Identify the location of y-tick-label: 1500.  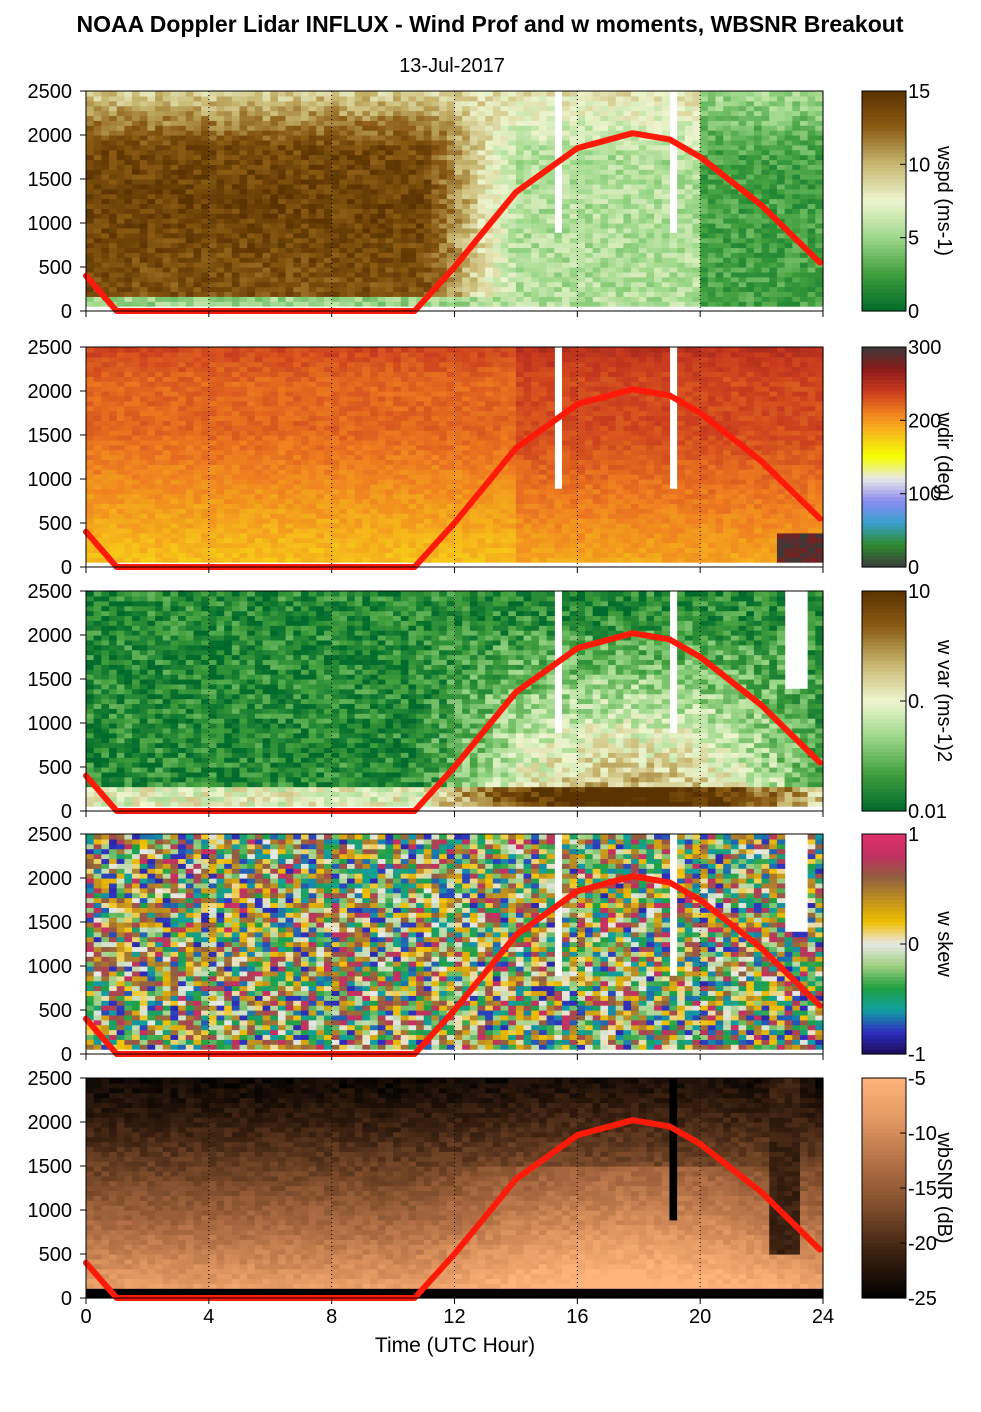
(50, 180).